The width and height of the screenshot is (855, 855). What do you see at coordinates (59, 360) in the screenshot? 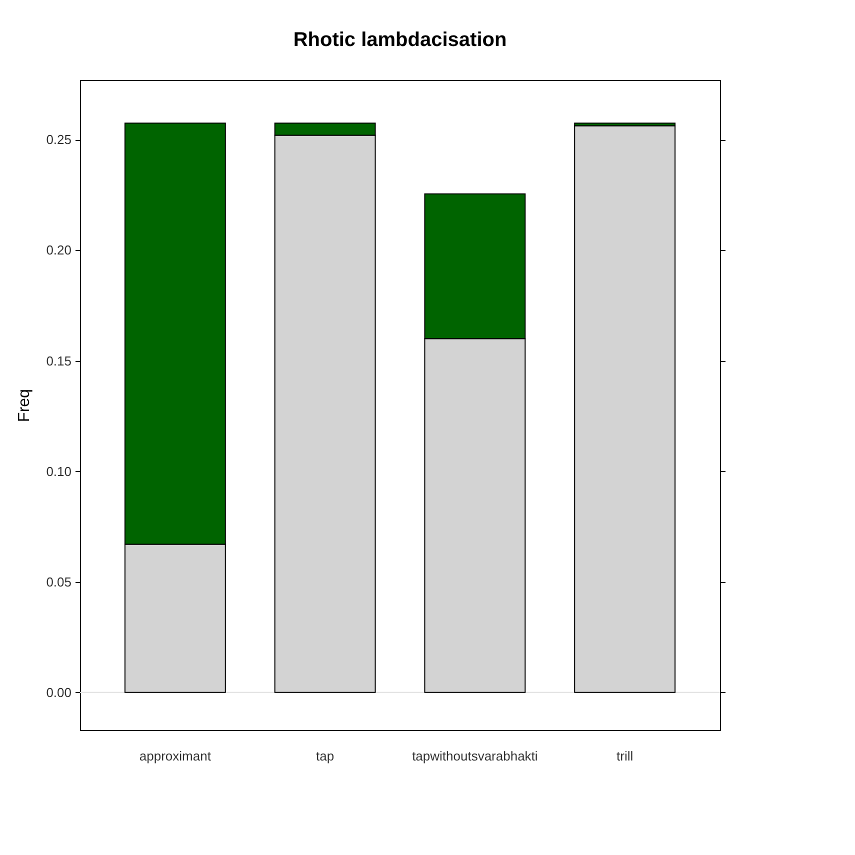
I see `y-tick-label: 0.15` at bounding box center [59, 360].